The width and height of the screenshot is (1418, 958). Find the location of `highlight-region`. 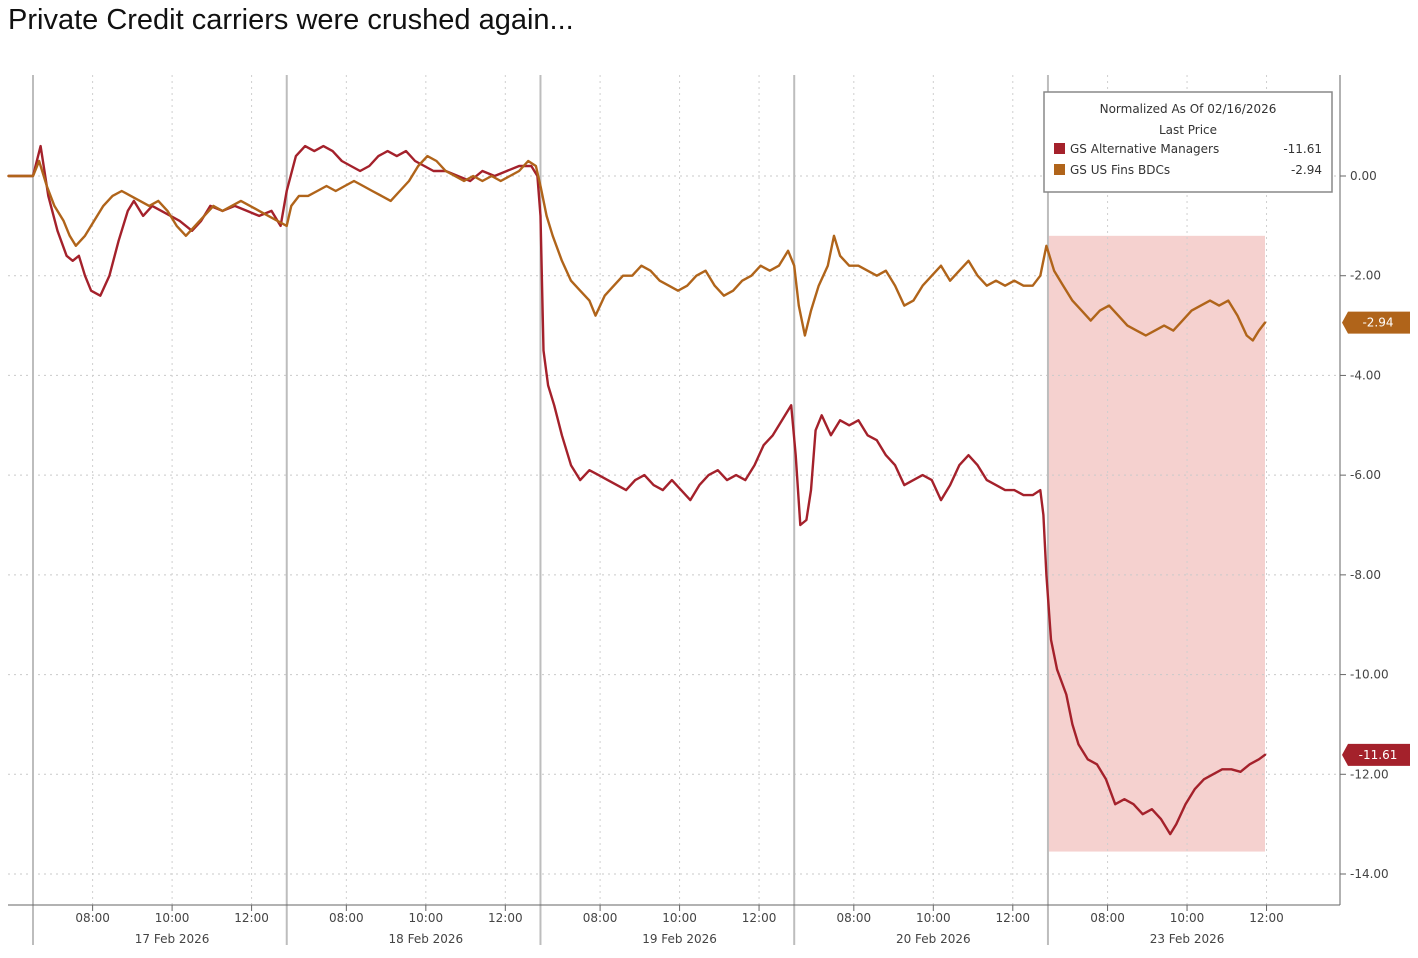

highlight-region is located at coordinates (1156, 543).